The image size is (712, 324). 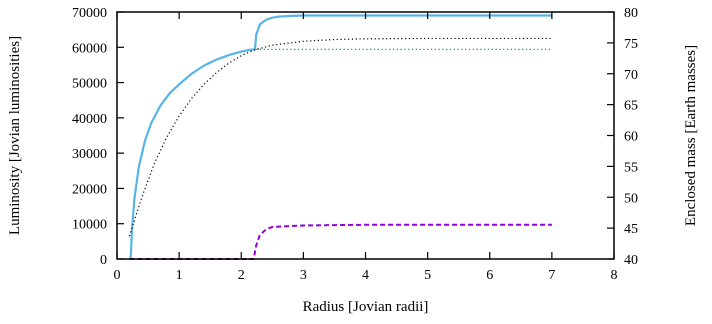 What do you see at coordinates (241, 275) in the screenshot?
I see `x-tick-label: 2` at bounding box center [241, 275].